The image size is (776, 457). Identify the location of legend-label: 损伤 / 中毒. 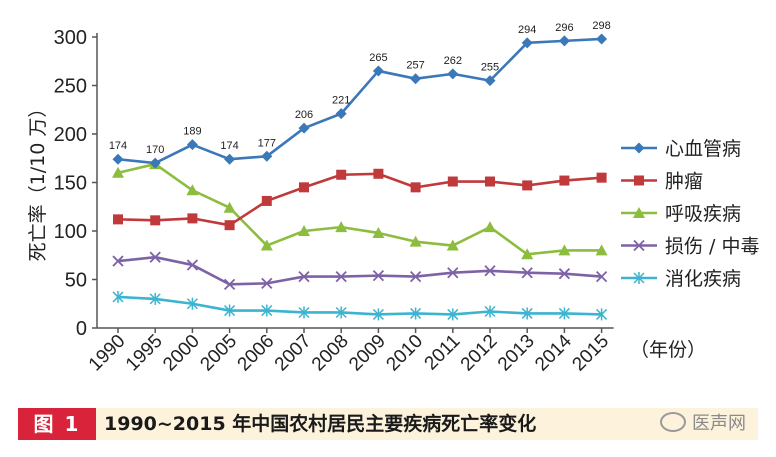
(712, 247).